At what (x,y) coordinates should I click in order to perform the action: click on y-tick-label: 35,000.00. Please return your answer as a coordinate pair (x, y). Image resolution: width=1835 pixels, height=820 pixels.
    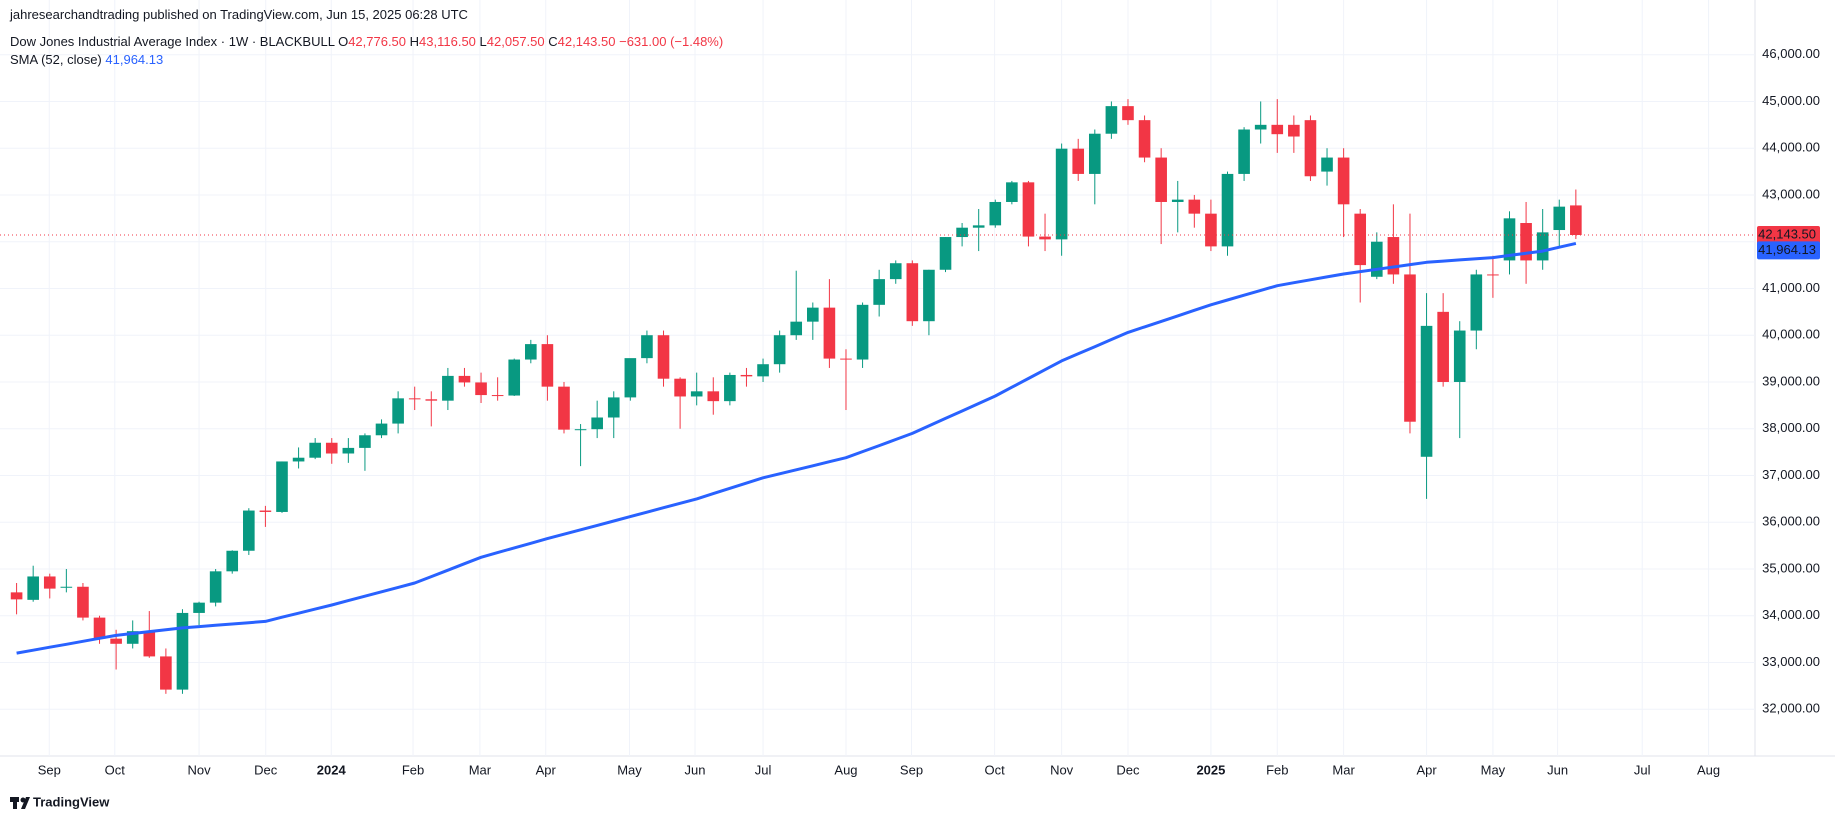
    Looking at the image, I should click on (1791, 567).